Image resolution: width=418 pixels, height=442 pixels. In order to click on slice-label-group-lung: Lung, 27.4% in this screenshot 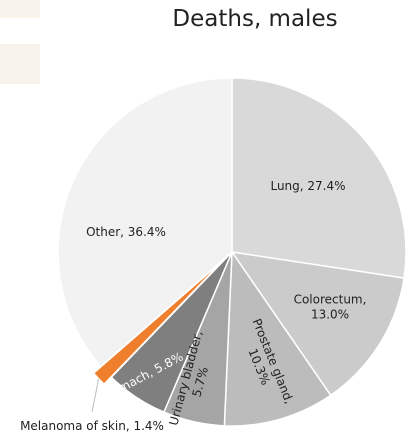, I will do `click(307, 186)`.